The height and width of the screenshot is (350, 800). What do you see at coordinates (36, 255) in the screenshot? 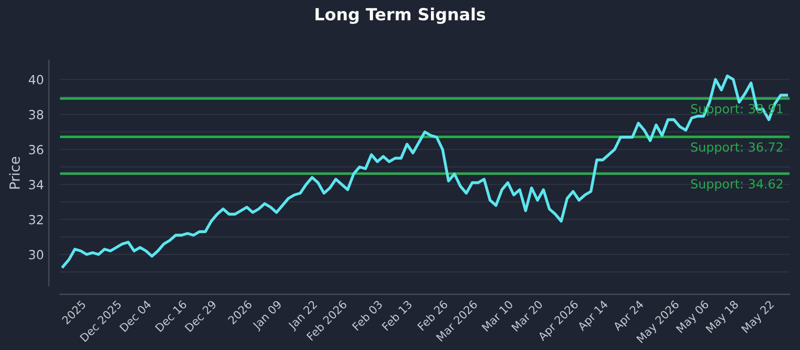
I see `y-tick-label: 30` at bounding box center [36, 255].